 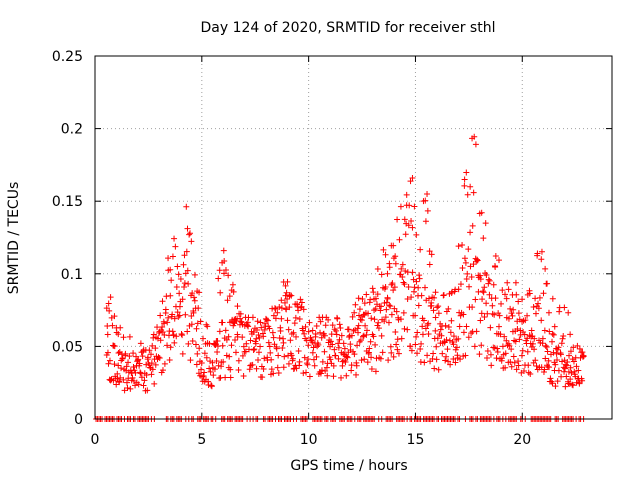 I want to click on x-tick-label: 5, so click(x=201, y=440).